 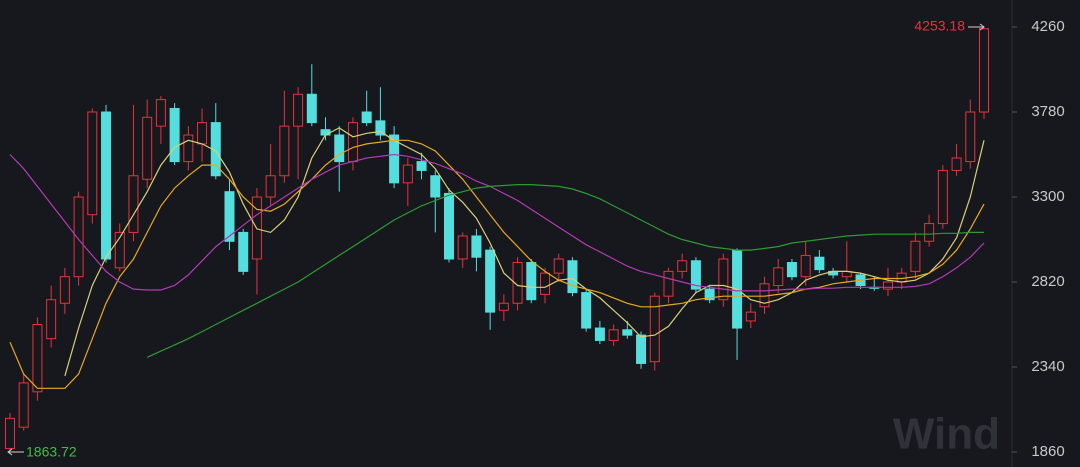 What do you see at coordinates (10, 452) in the screenshot?
I see `min-arrow-head` at bounding box center [10, 452].